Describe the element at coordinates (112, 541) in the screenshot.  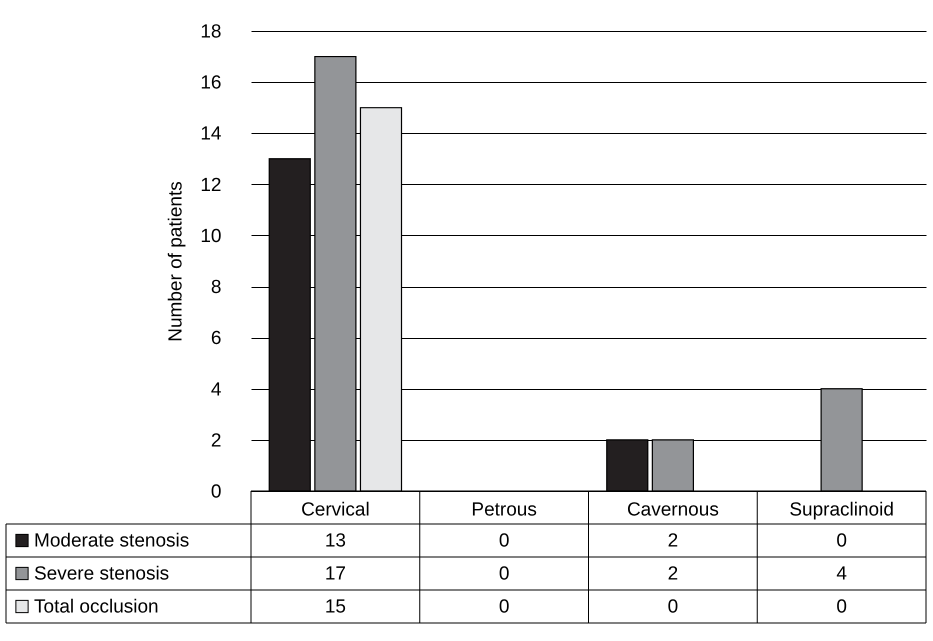
I see `legend-label: Moderate stenosis` at that location.